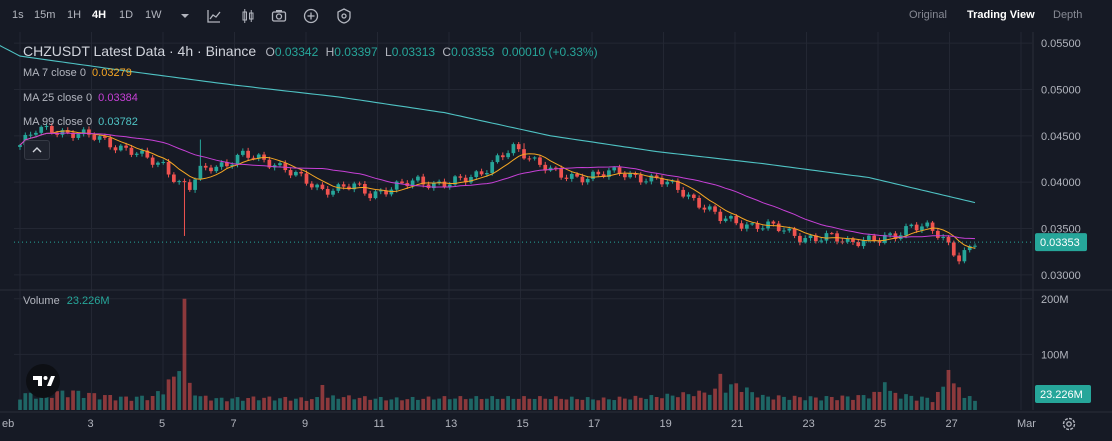  Describe the element at coordinates (447, 52) in the screenshot. I see `legend-close-label: C` at that location.